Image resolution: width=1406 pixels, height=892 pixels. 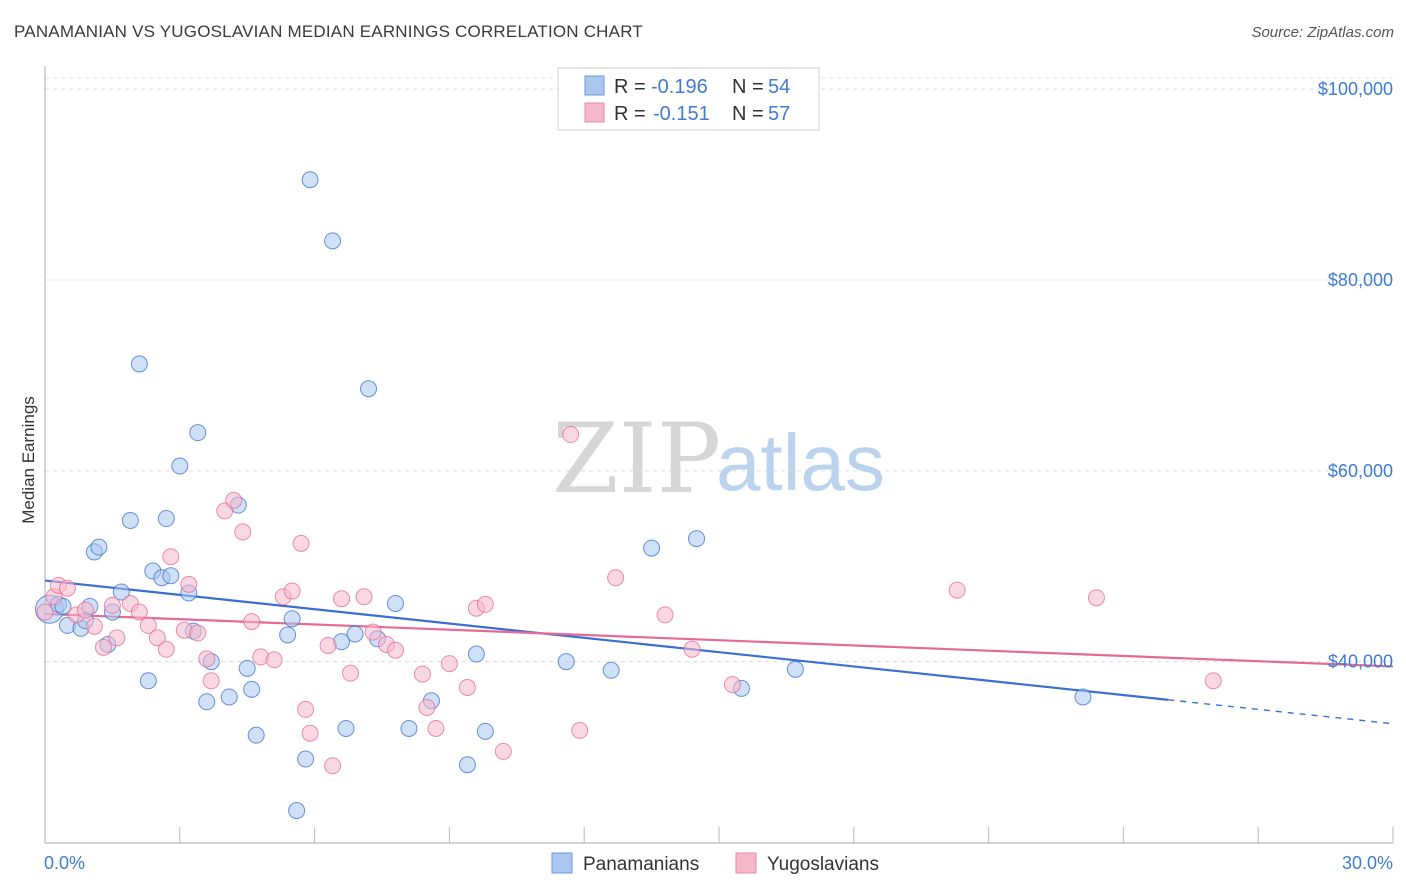 What do you see at coordinates (800, 462) in the screenshot?
I see `watermark-atlas: atlas` at bounding box center [800, 462].